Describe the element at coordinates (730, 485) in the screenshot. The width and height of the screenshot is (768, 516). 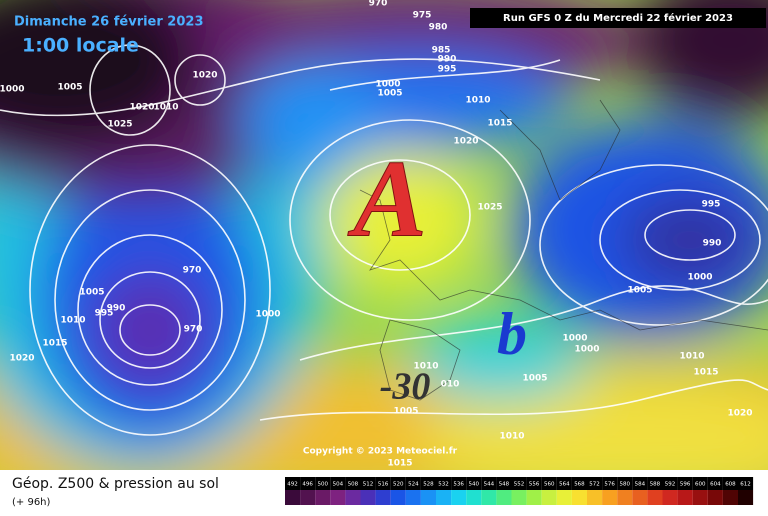
I see `colorbar-tick-label: 608` at that location.